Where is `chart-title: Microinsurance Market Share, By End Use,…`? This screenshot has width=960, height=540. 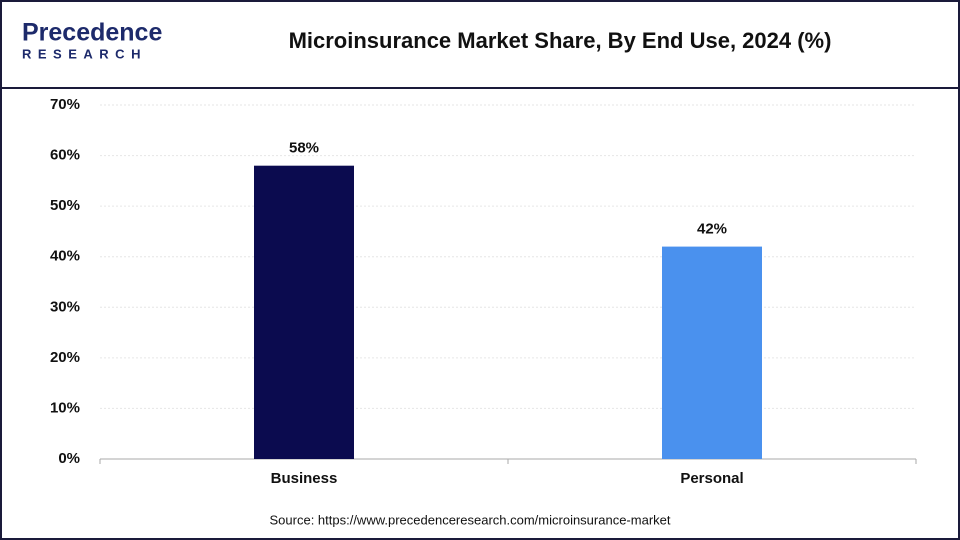 chart-title: Microinsurance Market Share, By End Use,… is located at coordinates (560, 40).